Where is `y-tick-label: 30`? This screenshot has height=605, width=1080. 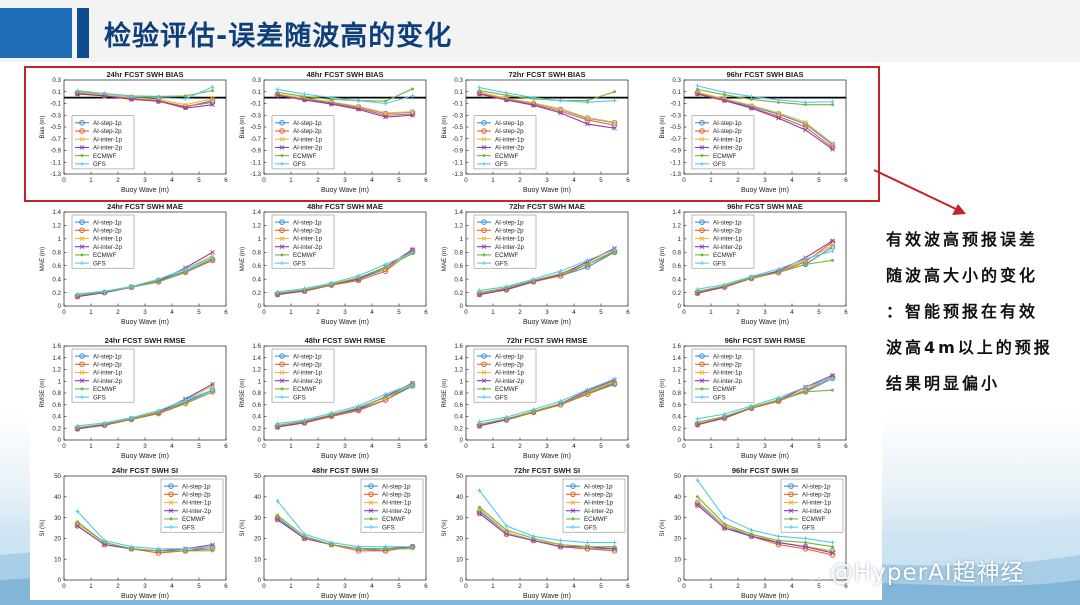
y-tick-label: 30 is located at coordinates (459, 518).